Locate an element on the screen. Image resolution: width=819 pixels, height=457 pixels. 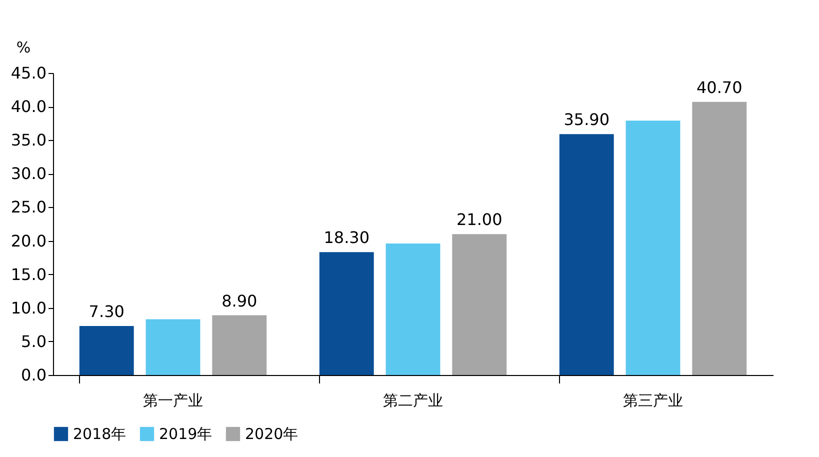
data-label: 21.00 is located at coordinates (479, 220).